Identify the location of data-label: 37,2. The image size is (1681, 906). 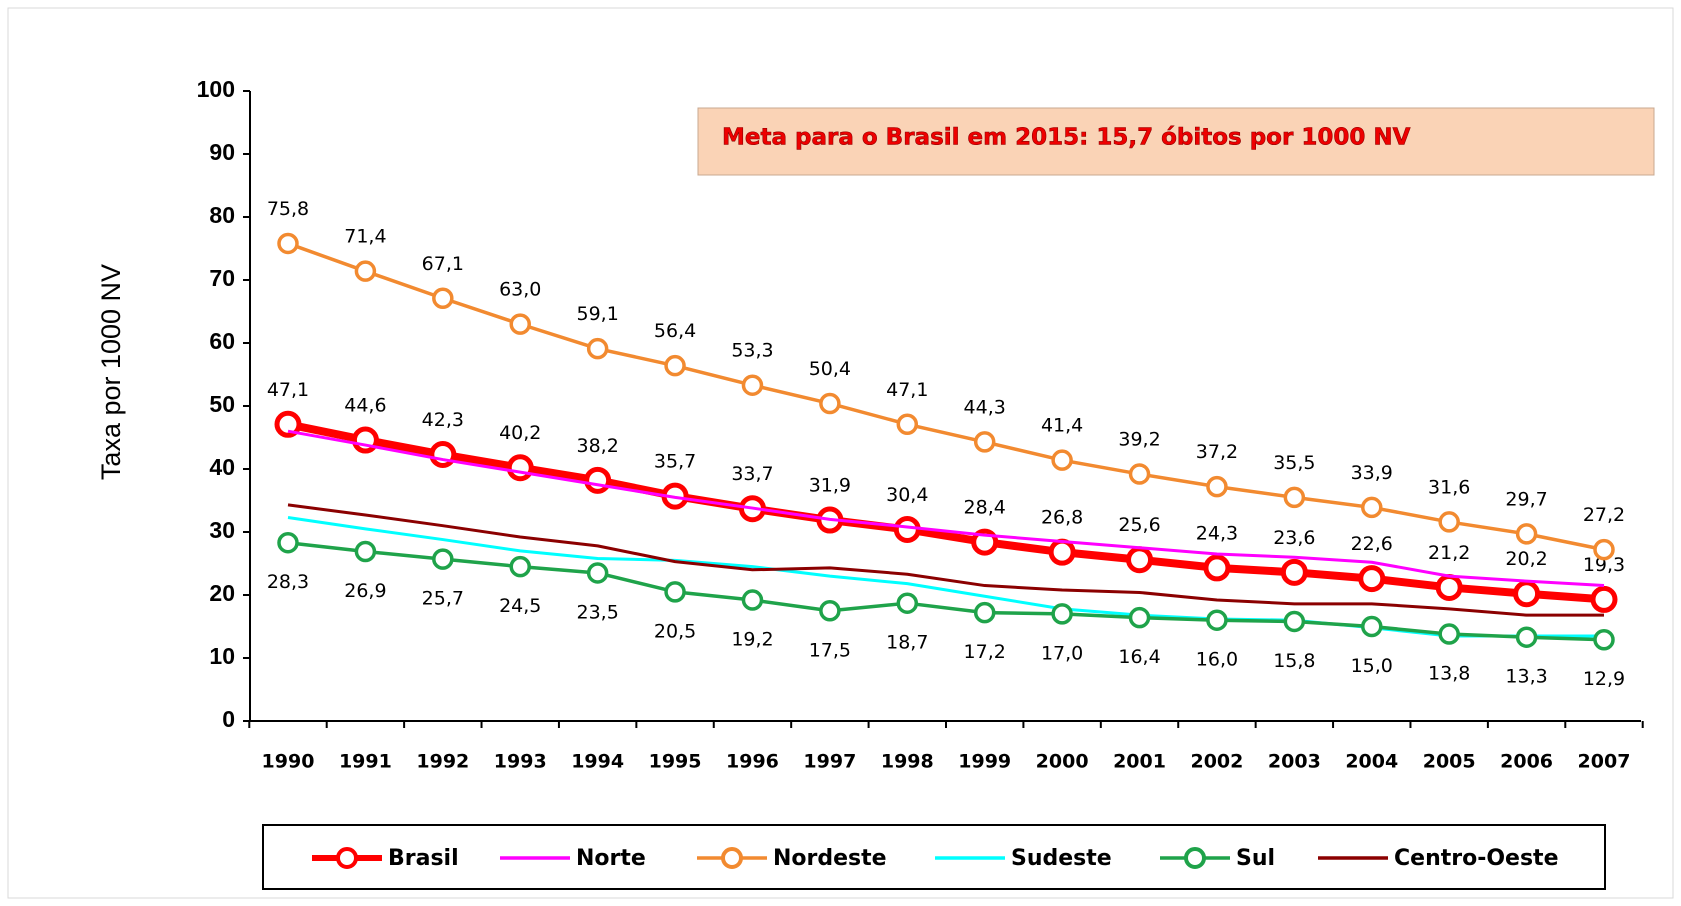
(1217, 452).